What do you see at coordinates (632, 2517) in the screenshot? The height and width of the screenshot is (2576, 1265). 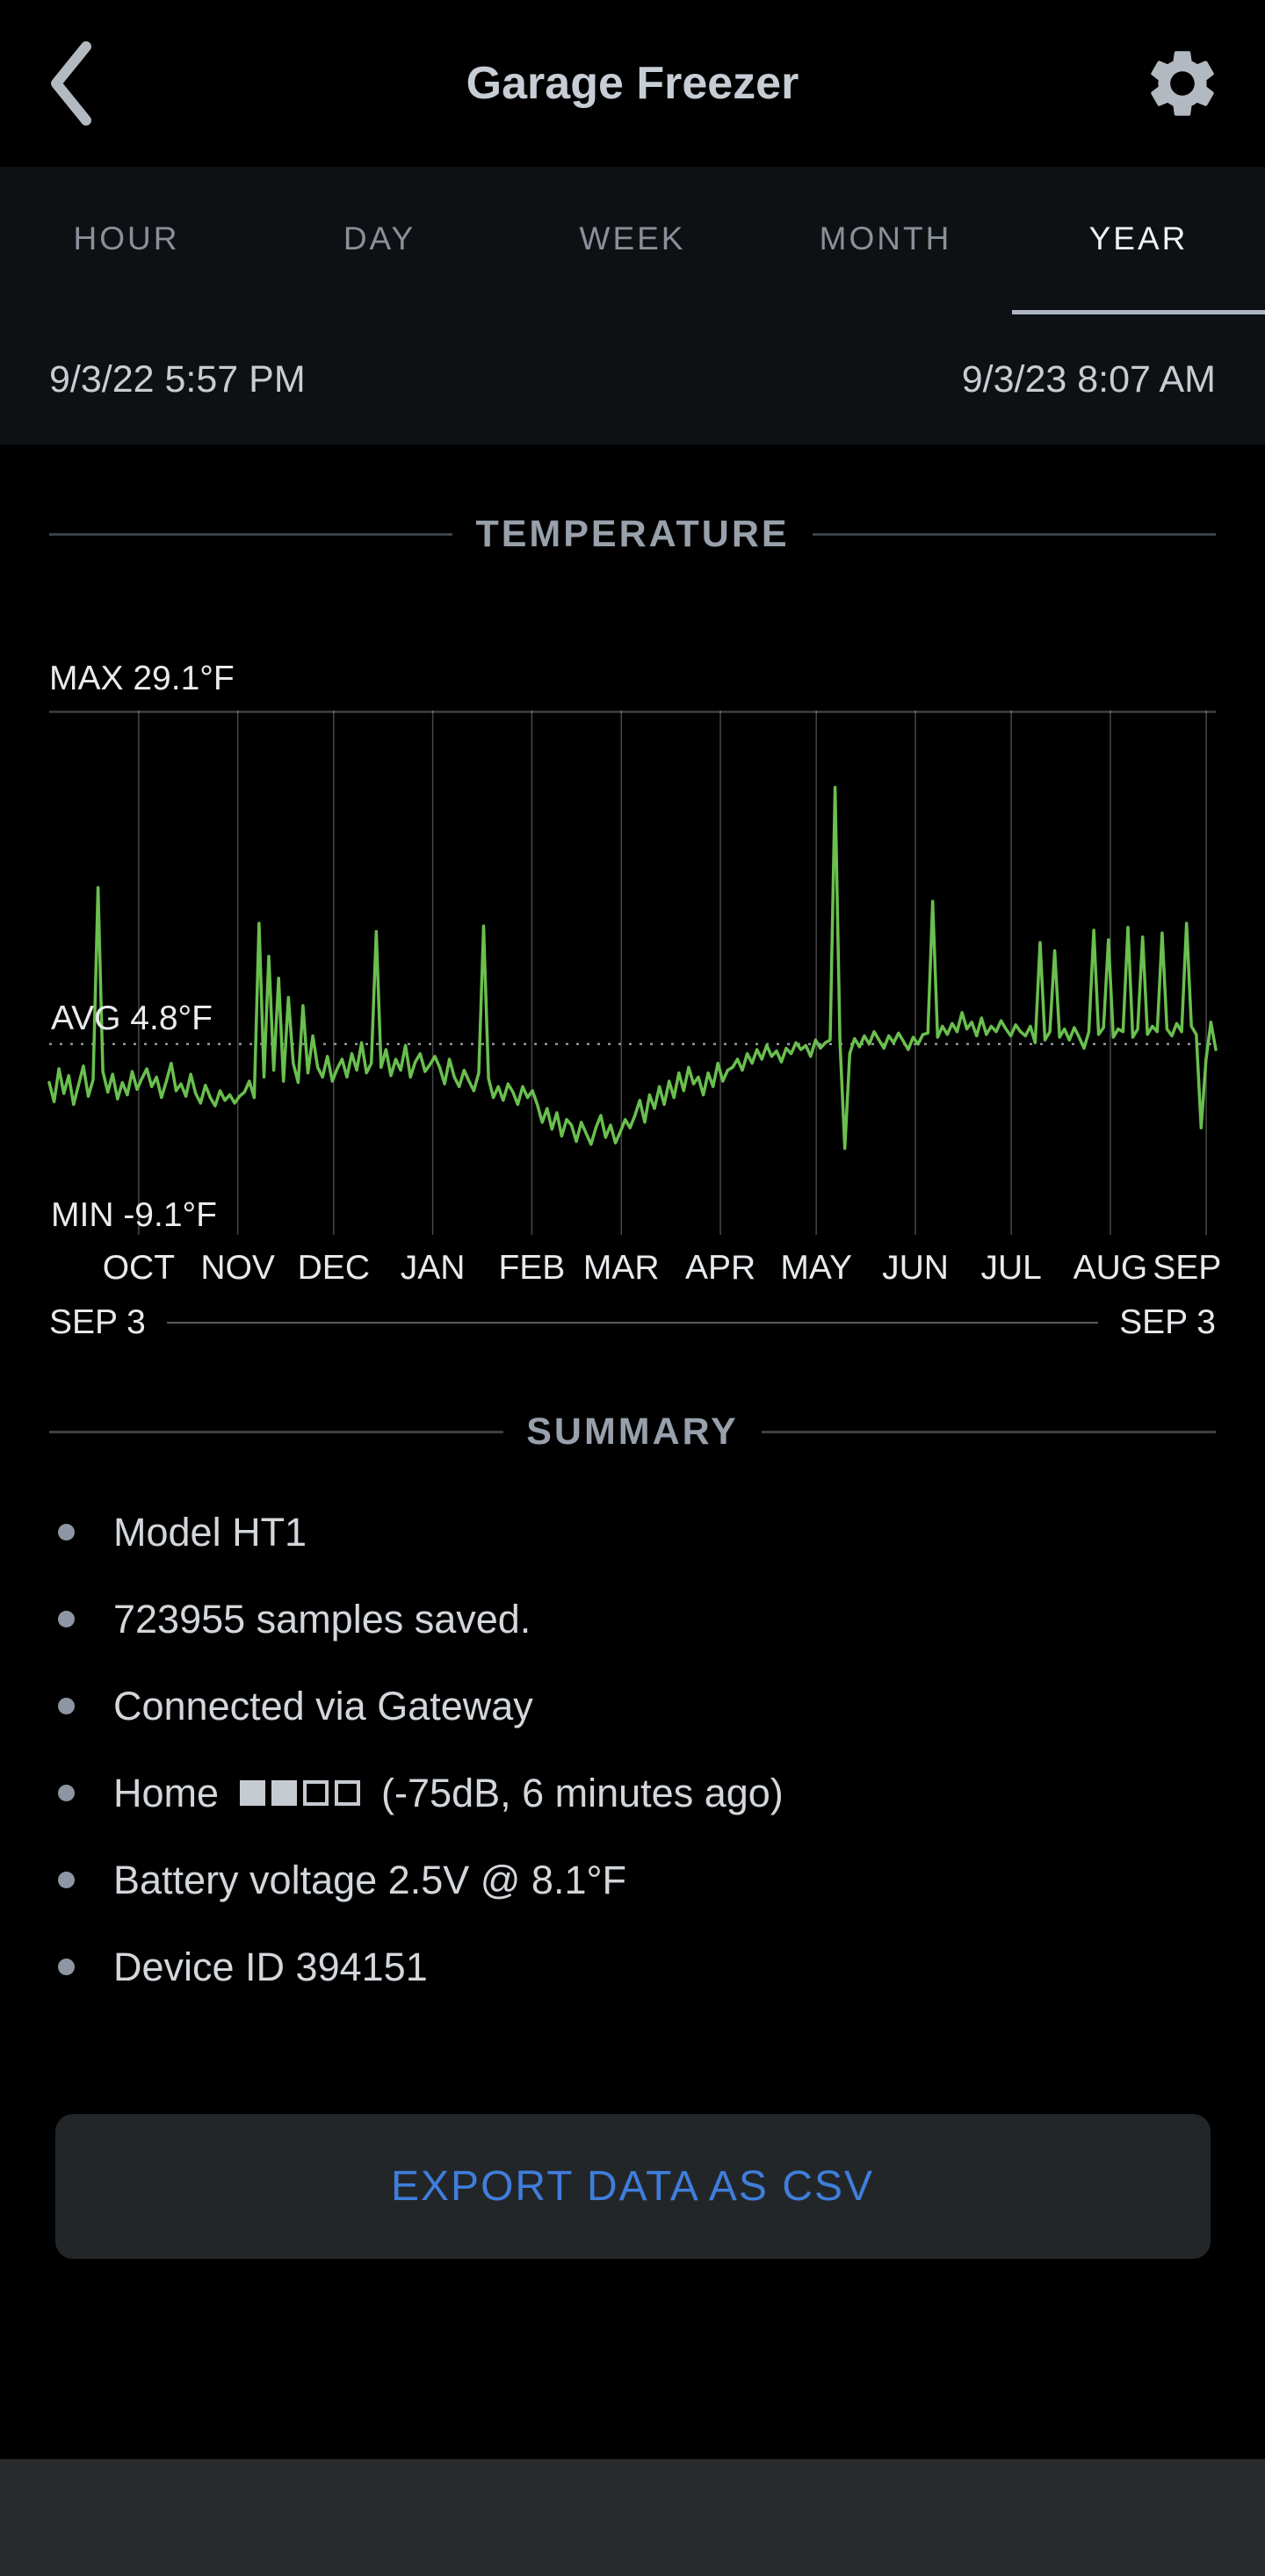 I see `bottom-bar` at bounding box center [632, 2517].